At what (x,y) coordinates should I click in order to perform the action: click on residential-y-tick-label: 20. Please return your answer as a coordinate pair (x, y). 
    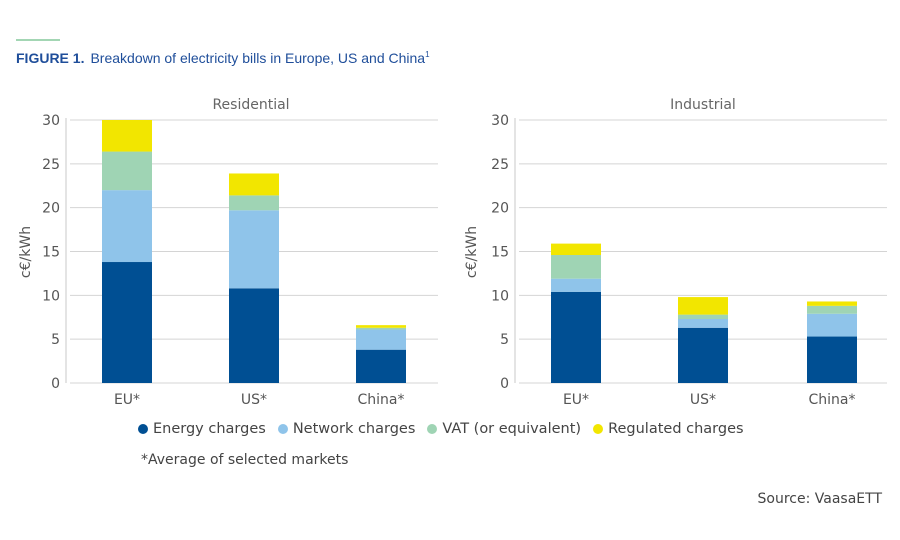
    Looking at the image, I should click on (51, 209).